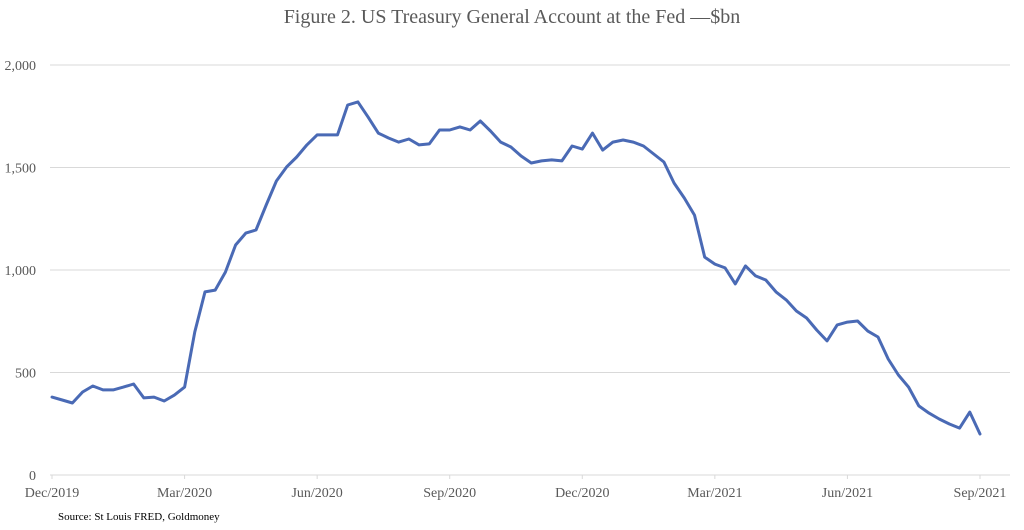 Image resolution: width=1024 pixels, height=530 pixels. I want to click on y-axis: 0 500 1,000 1,500 2,000, so click(21, 271).